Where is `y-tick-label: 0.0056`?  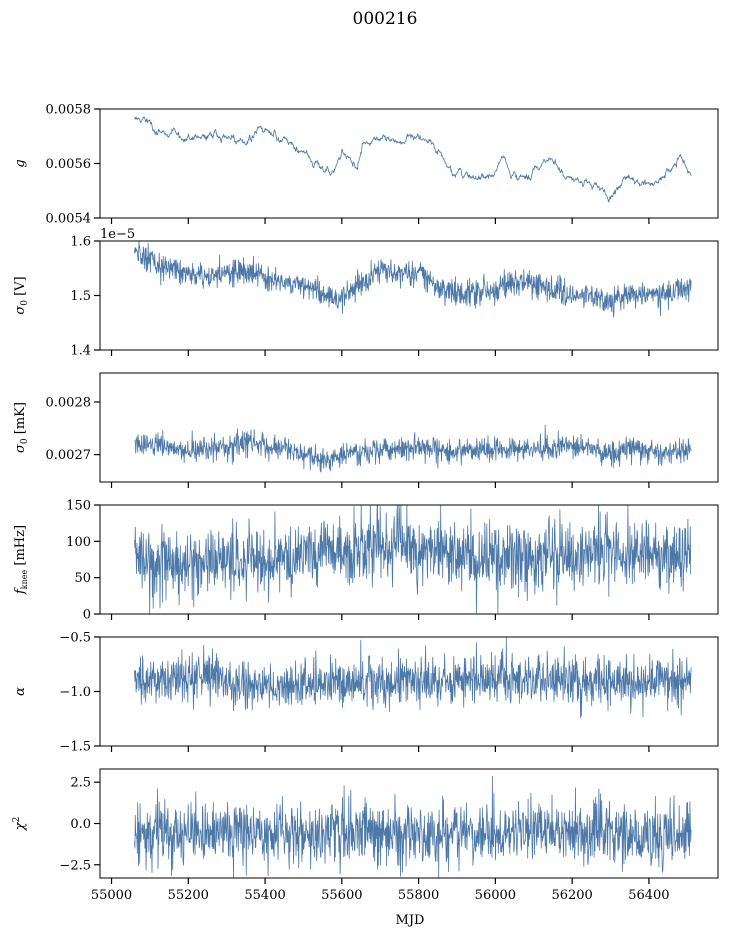
y-tick-label: 0.0056 is located at coordinates (69, 164).